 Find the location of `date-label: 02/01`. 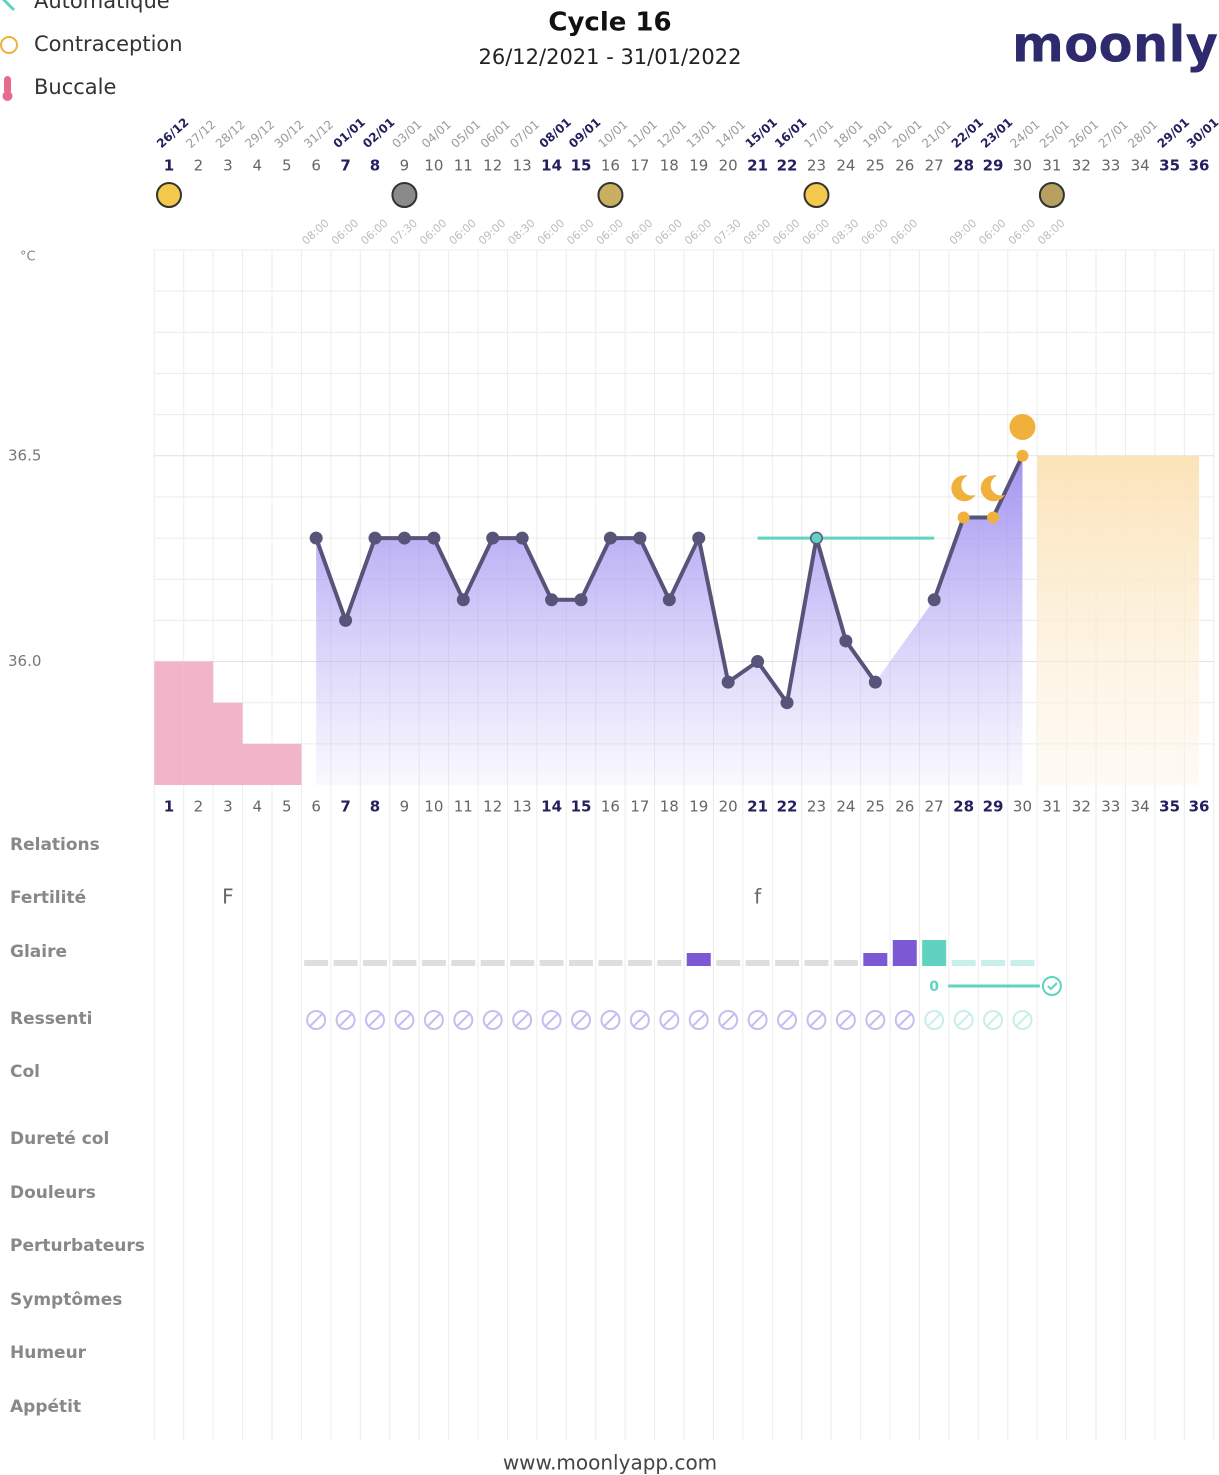

date-label: 02/01 is located at coordinates (378, 133).